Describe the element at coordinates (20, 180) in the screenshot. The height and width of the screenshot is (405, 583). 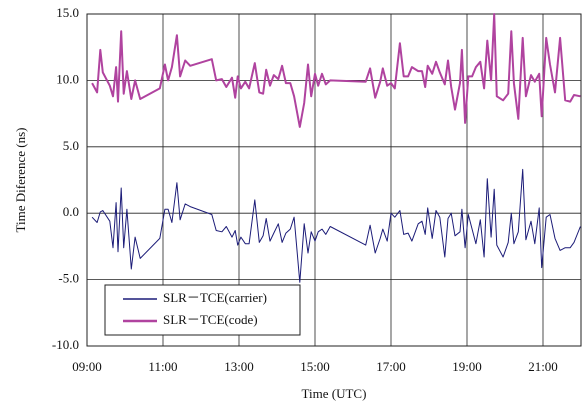
I see `y-axis-label: Time Diference (ns)` at that location.